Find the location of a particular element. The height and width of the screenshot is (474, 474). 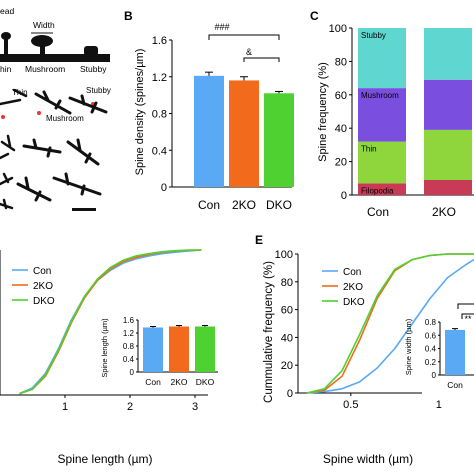

segment-filopodia-Con is located at coordinates (382, 189).